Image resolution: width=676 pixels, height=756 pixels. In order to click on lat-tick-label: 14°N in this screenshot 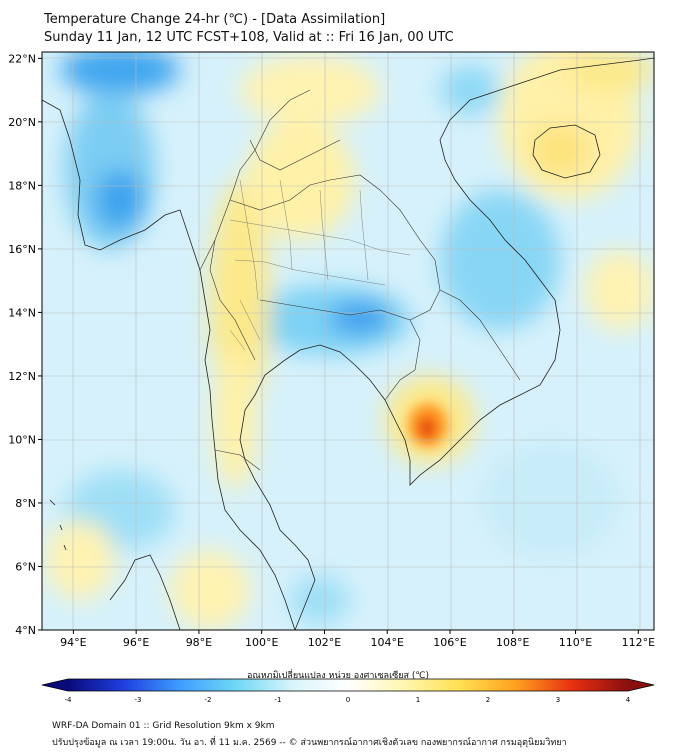, I will do `click(22, 312)`.